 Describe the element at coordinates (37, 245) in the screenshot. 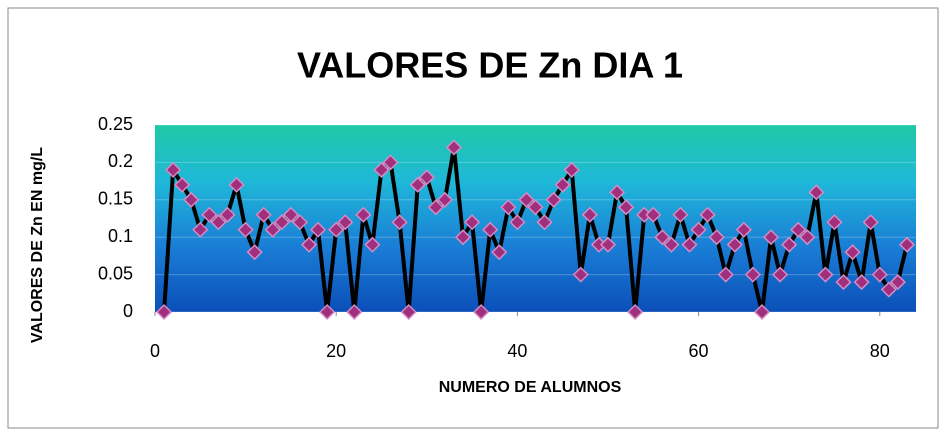

I see `y-axis-label: VALORES DE Zn EN mg/L` at that location.